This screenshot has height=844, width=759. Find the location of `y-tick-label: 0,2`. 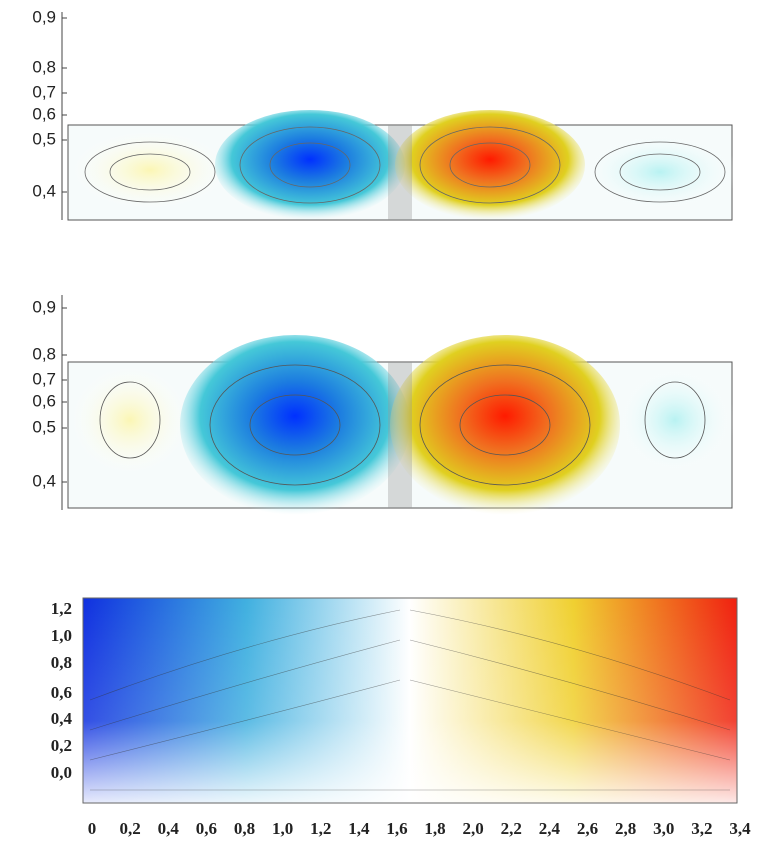

y-tick-label: 0,2 is located at coordinates (61, 745).